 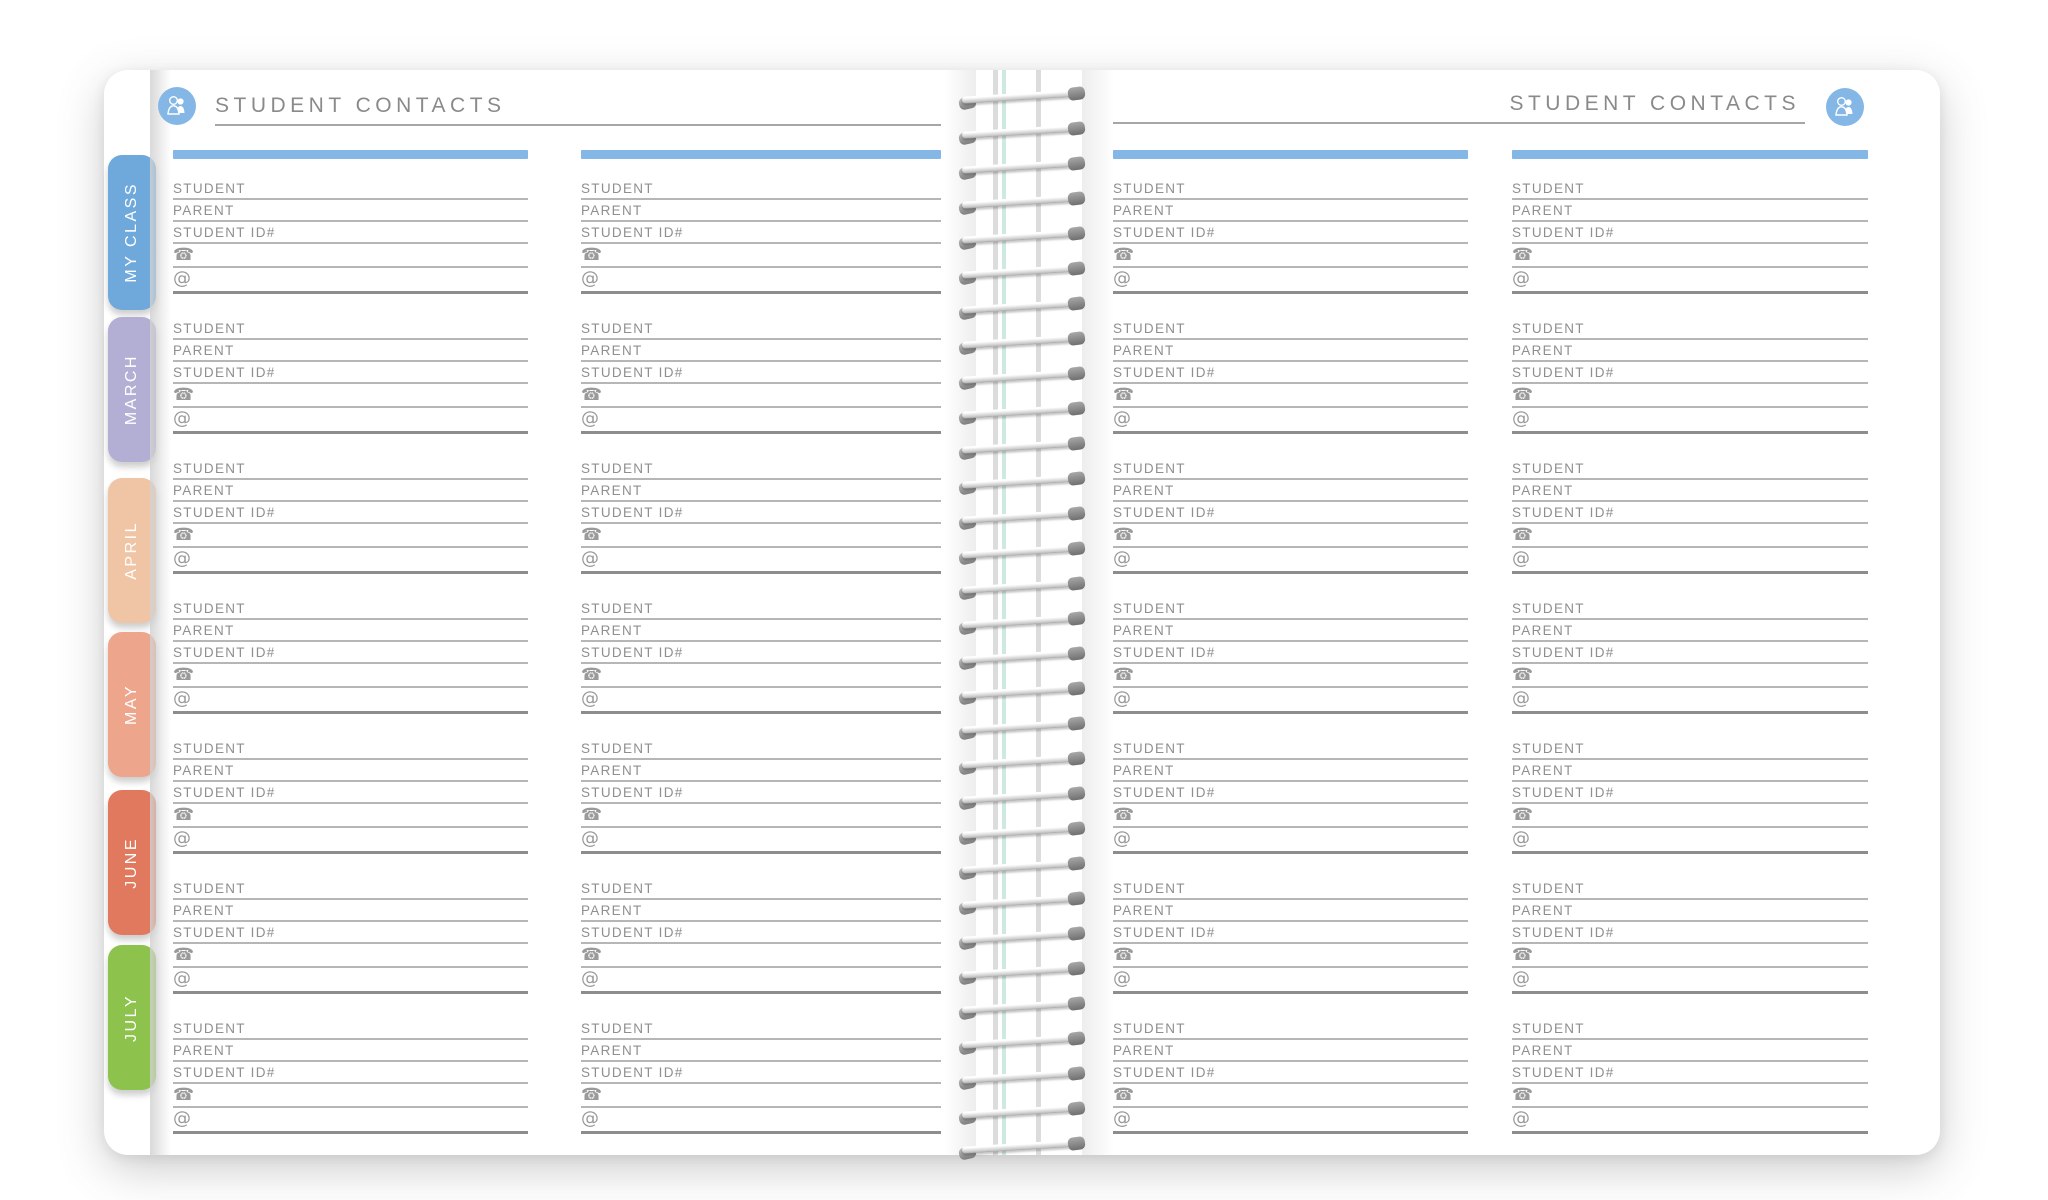 I want to click on tab-april: APRIL, so click(x=132, y=550).